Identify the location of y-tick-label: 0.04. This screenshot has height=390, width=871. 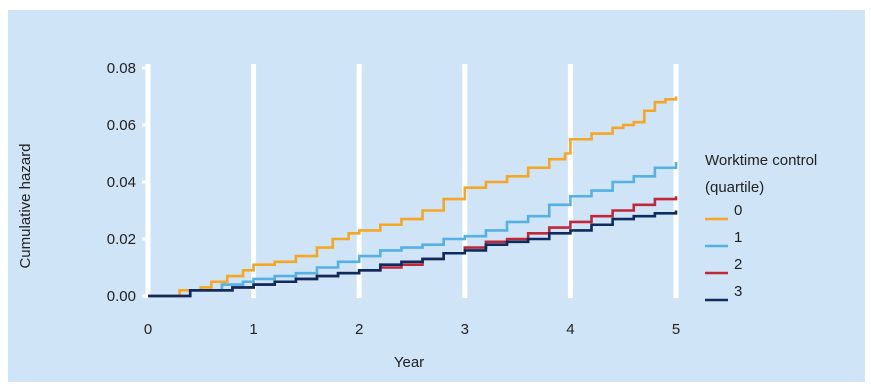
(121, 182).